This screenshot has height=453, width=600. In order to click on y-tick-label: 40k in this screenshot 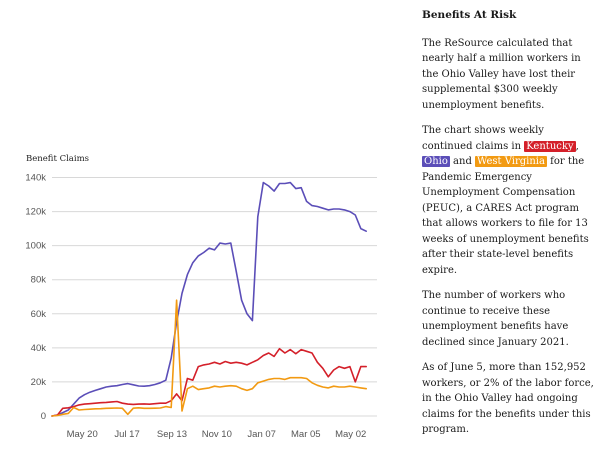, I will do `click(39, 348)`.